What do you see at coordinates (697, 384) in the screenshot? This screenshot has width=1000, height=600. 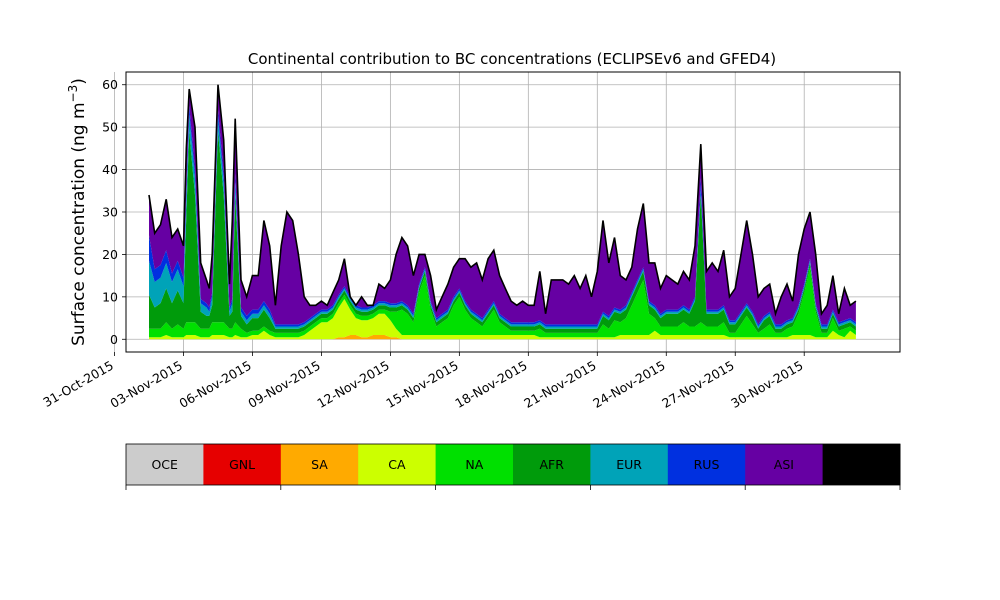 I see `x-tick-label: 27-Nov-2015` at bounding box center [697, 384].